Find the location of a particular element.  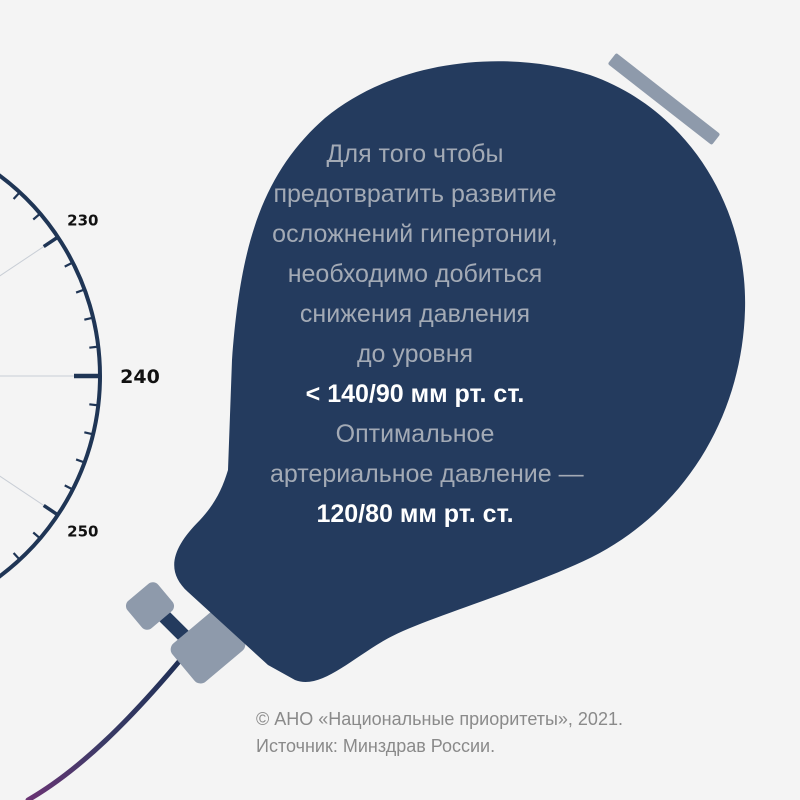

valve-coupling is located at coordinates (208, 647).